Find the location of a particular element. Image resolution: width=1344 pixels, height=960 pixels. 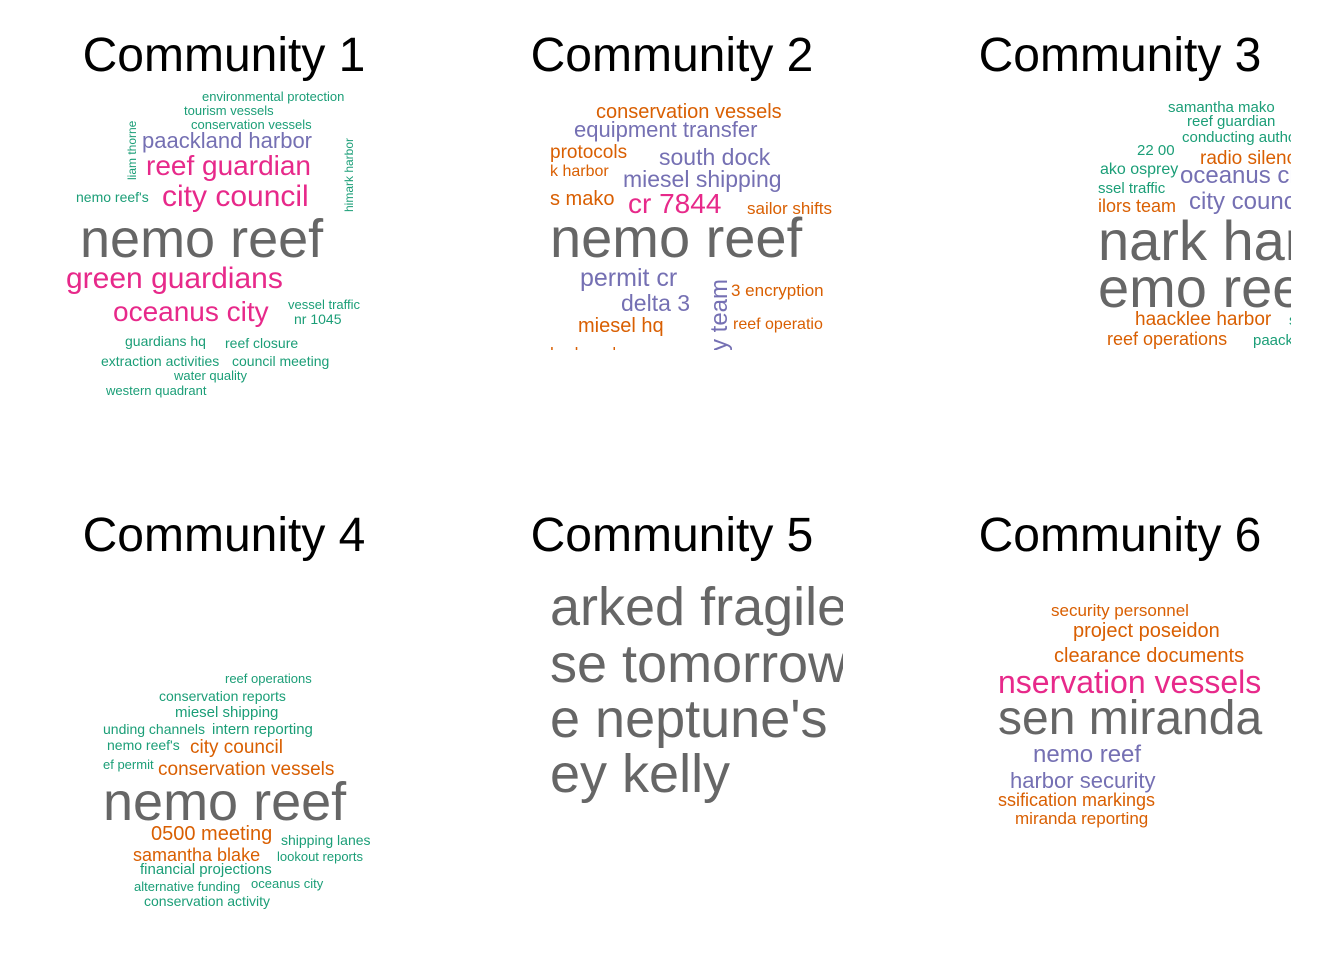

panel-title: Community 4 is located at coordinates (224, 535).